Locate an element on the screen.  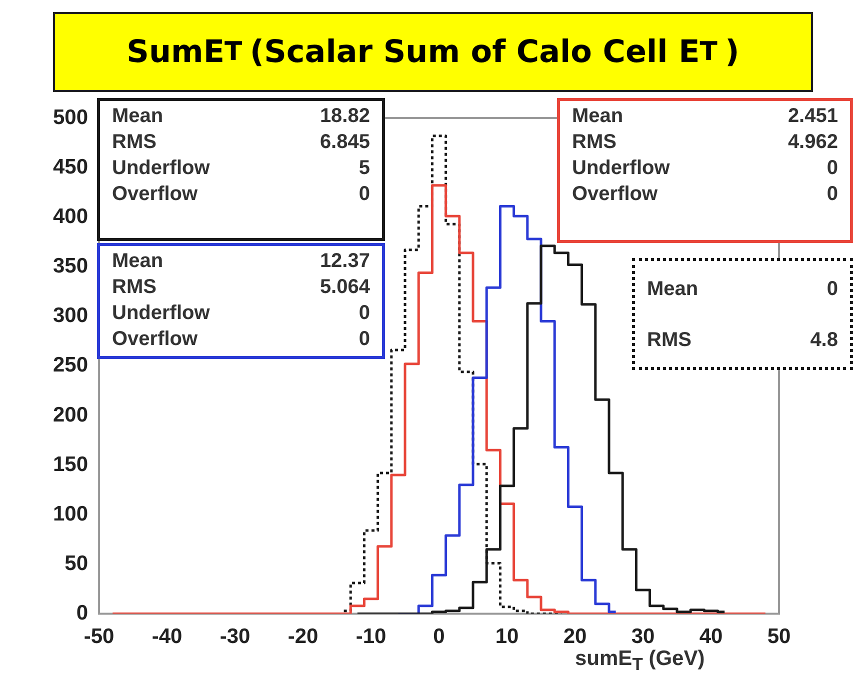
x-tick-label: 50 is located at coordinates (779, 636).